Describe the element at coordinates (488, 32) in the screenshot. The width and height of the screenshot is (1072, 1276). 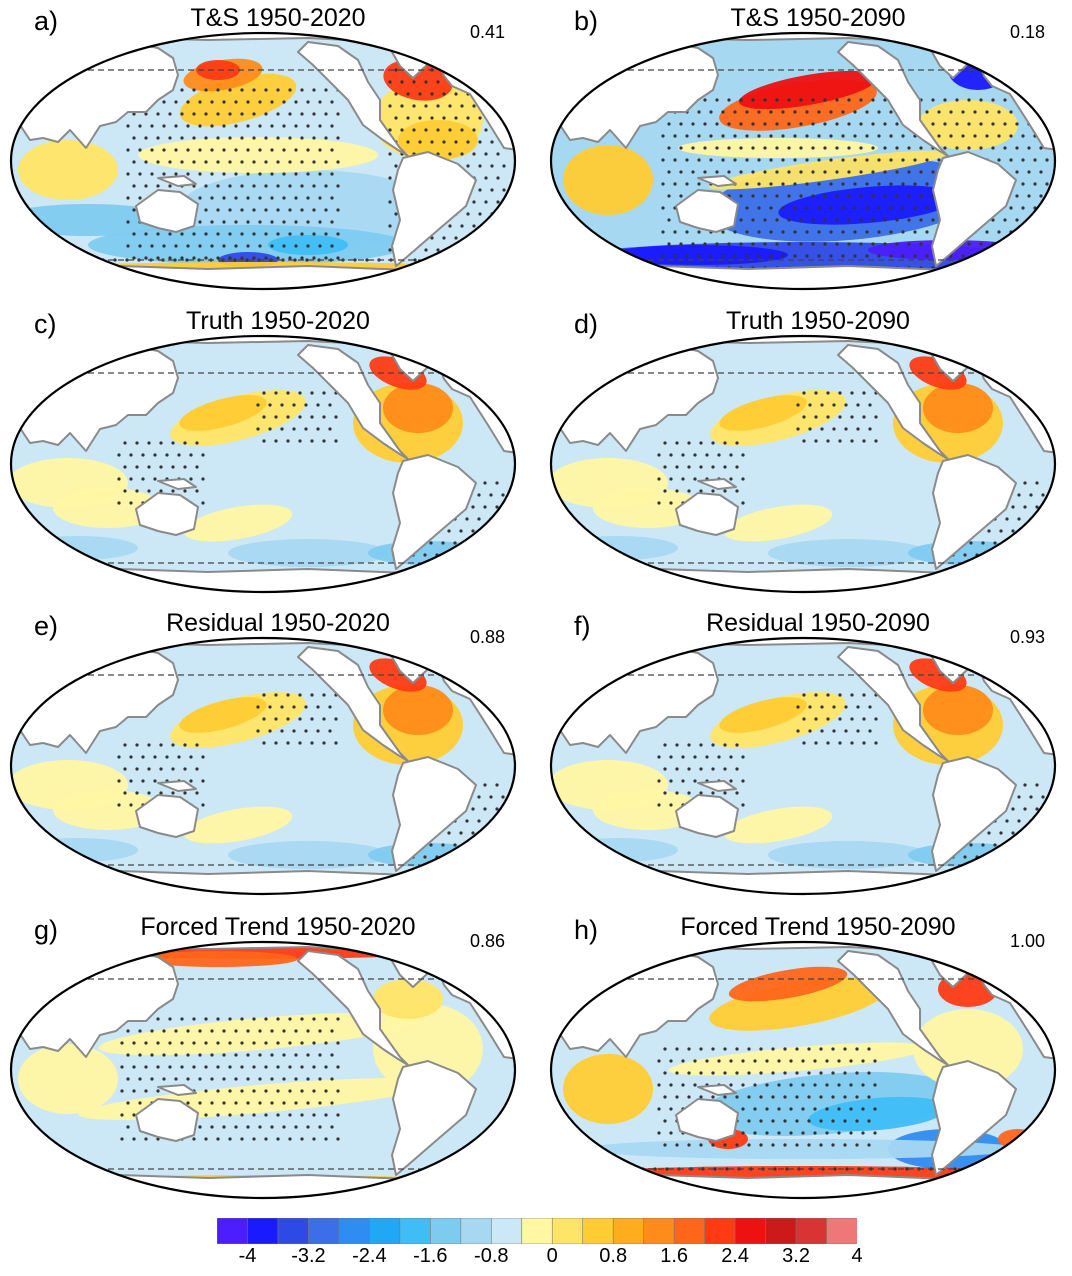
I see `panel-correlation: 0.41` at that location.